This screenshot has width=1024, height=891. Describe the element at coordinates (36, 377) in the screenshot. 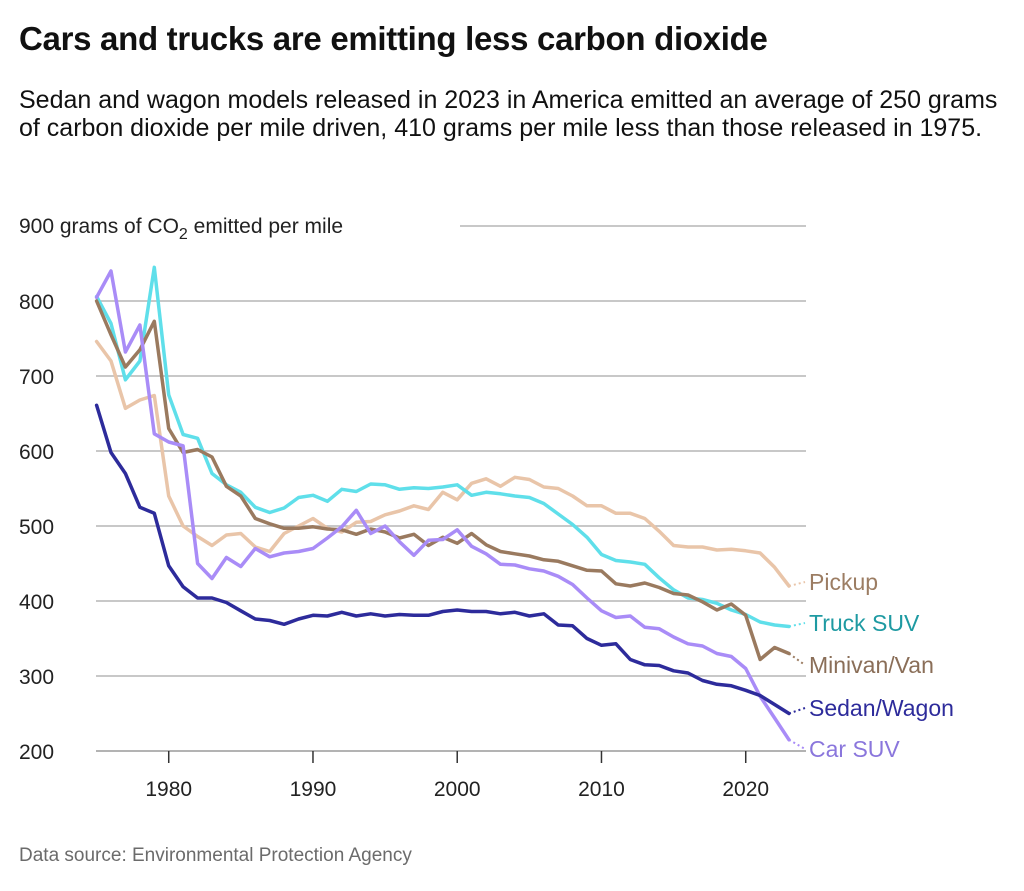

I see `y-tick-label: 700` at that location.